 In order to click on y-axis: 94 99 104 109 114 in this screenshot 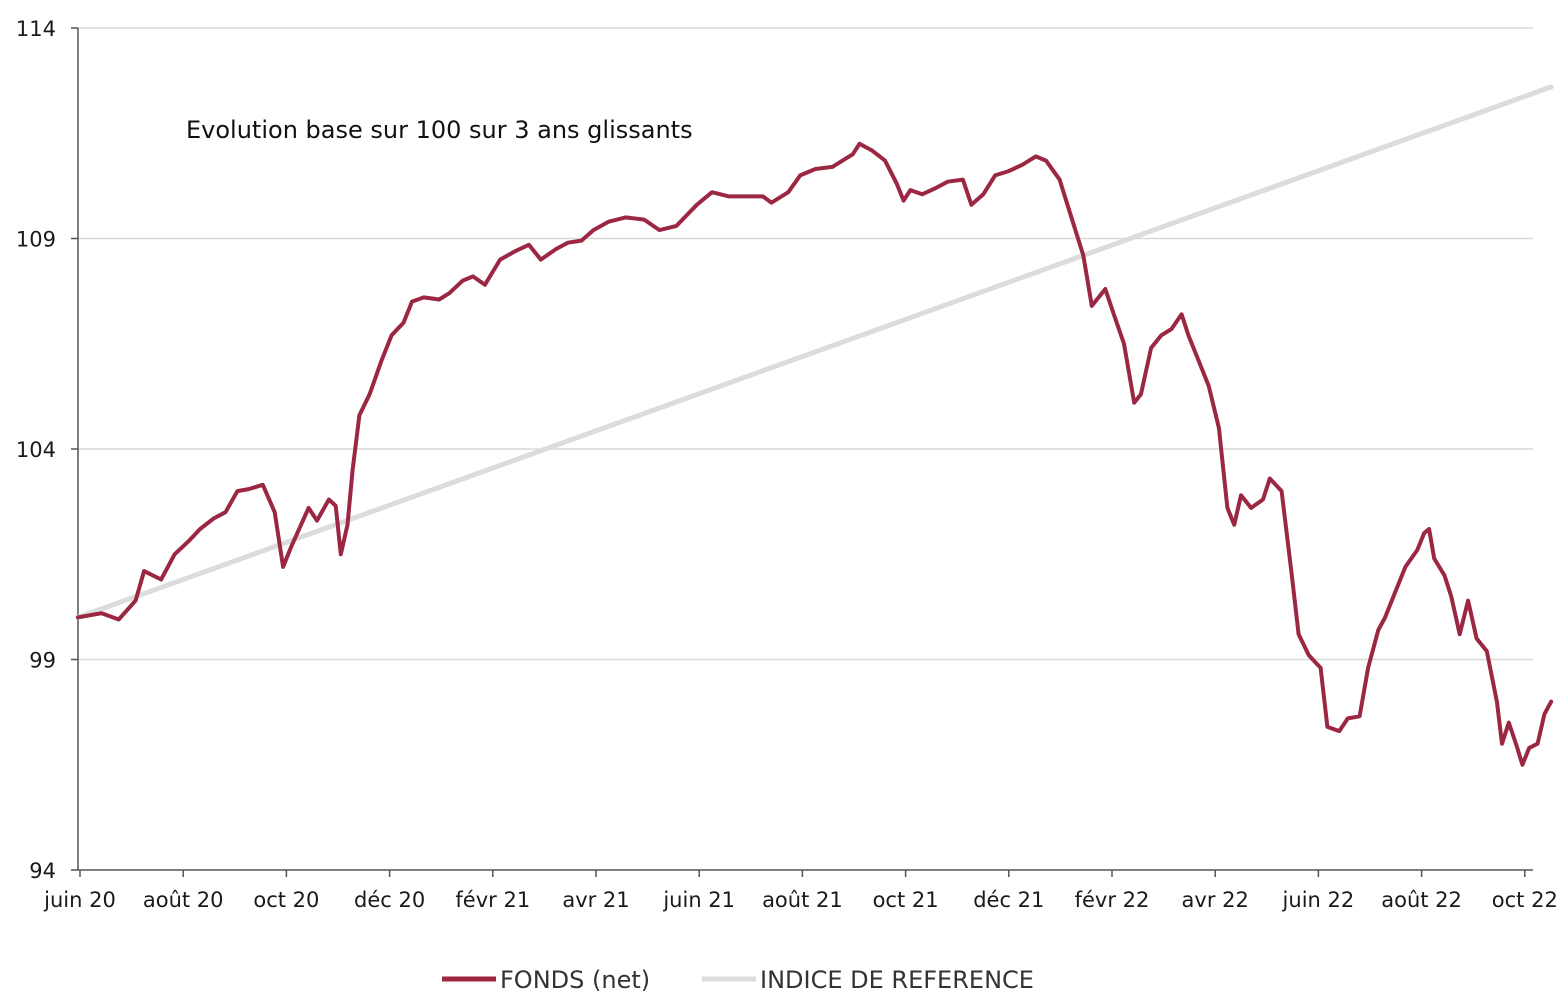, I will do `click(47, 450)`.